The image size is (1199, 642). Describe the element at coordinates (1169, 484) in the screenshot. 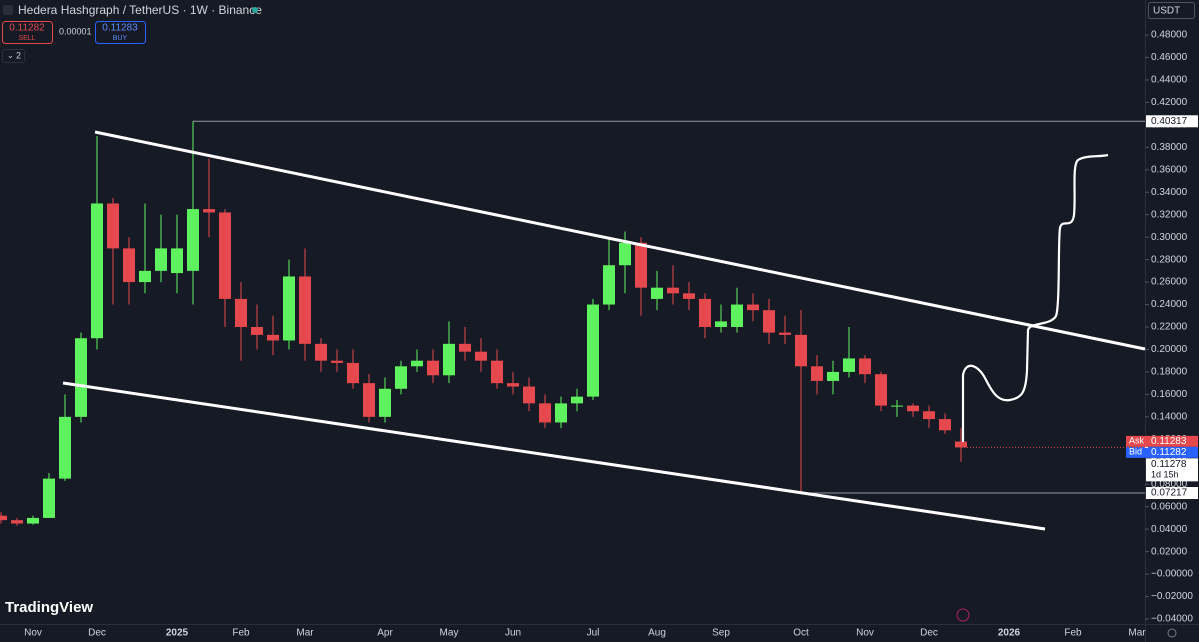

I see `y-tick-label: 0.08000` at that location.